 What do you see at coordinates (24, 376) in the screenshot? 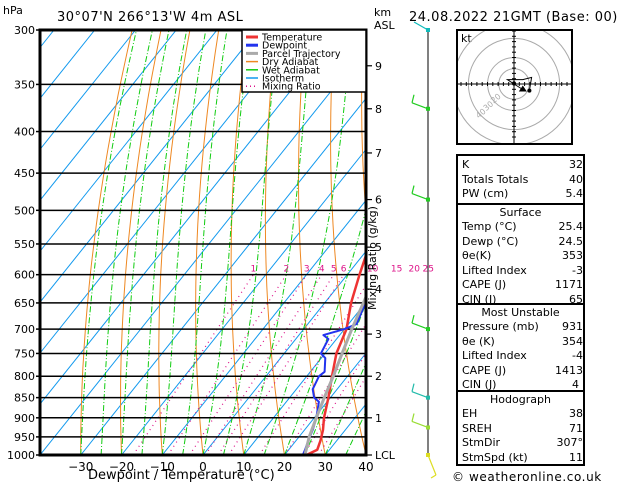
I see `pressure-tick-label: 800` at bounding box center [24, 376].